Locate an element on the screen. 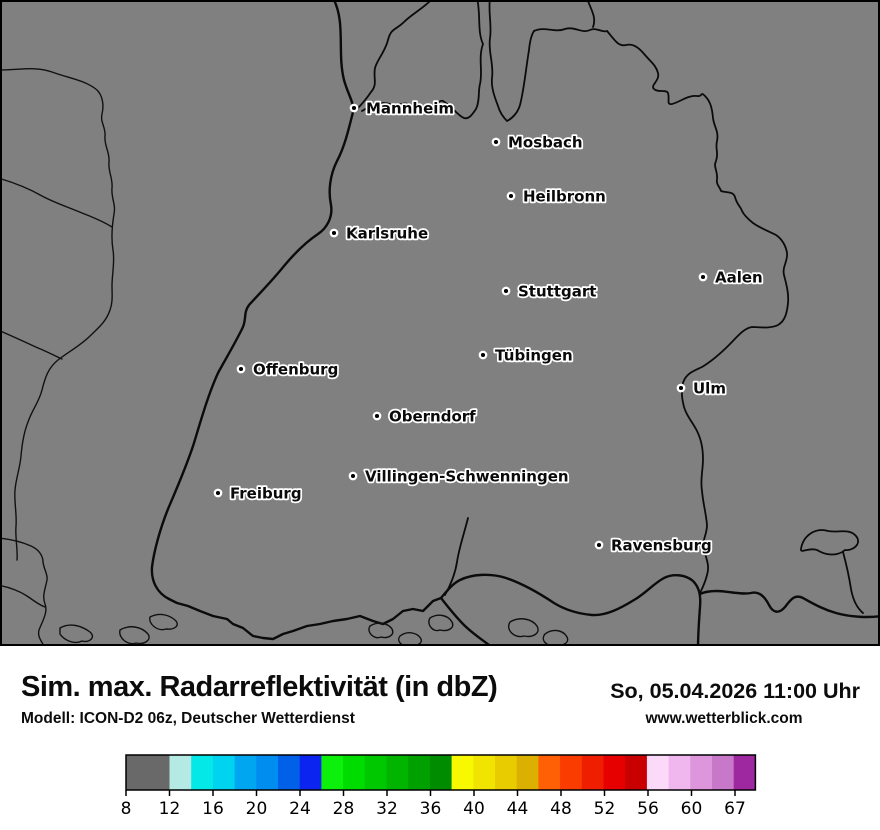  city-marker-villingen-schwenningen: Villingen-Schwenningen is located at coordinates (459, 476).